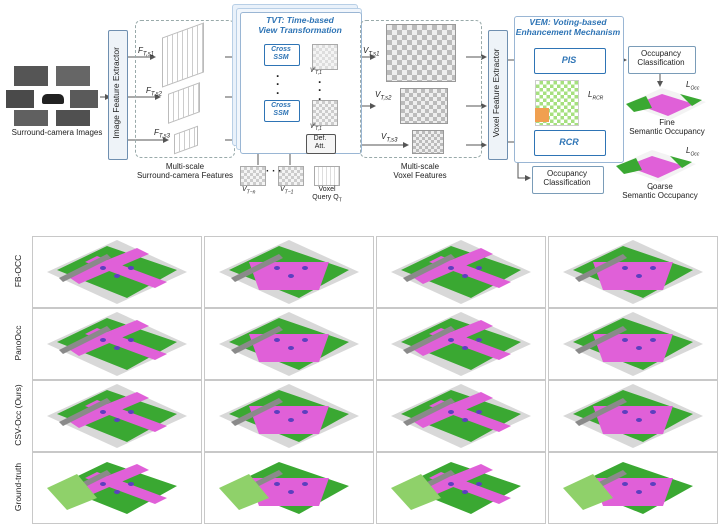 This screenshot has width=720, height=530. What do you see at coordinates (154, 92) in the screenshot?
I see `feature-label-s2: FT,s2` at bounding box center [154, 92].